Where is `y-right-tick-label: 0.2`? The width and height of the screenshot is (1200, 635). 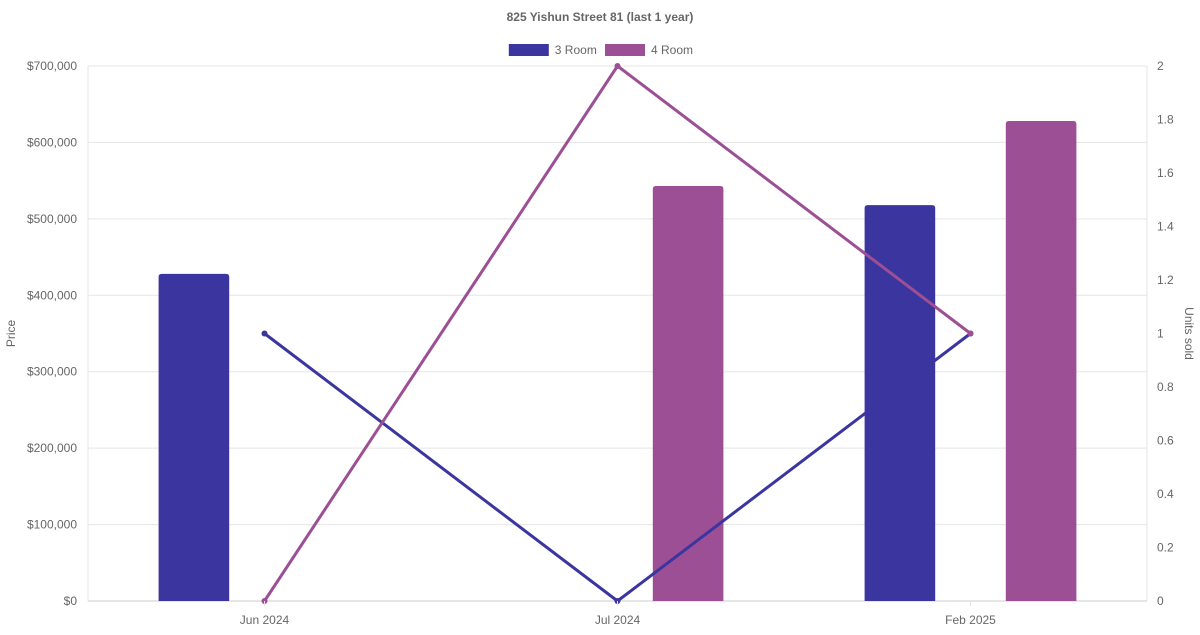
y-right-tick-label: 0.2 is located at coordinates (1165, 548).